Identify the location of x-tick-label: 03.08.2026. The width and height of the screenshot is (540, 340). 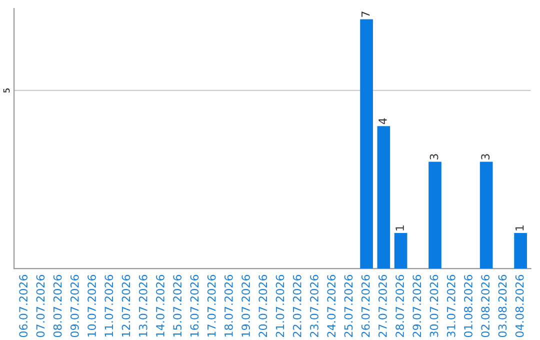
(502, 306).